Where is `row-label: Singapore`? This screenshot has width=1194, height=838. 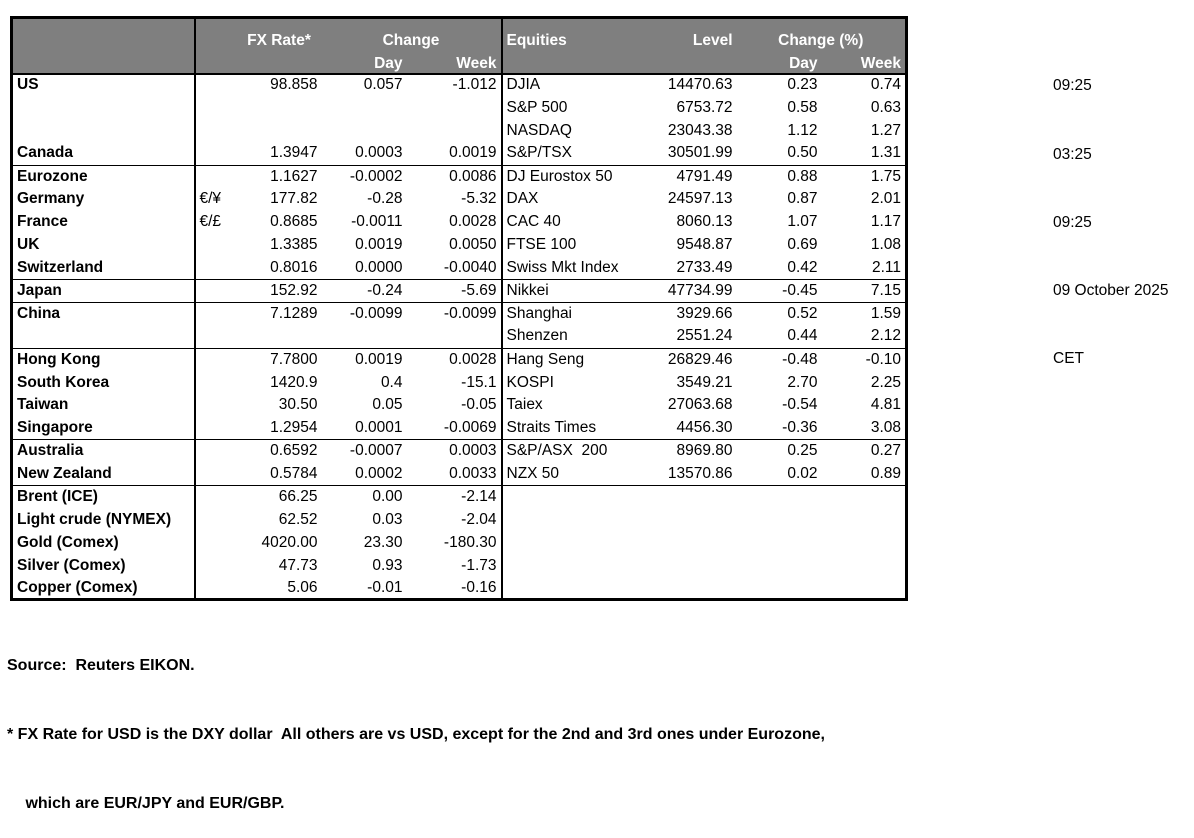 row-label: Singapore is located at coordinates (103, 428).